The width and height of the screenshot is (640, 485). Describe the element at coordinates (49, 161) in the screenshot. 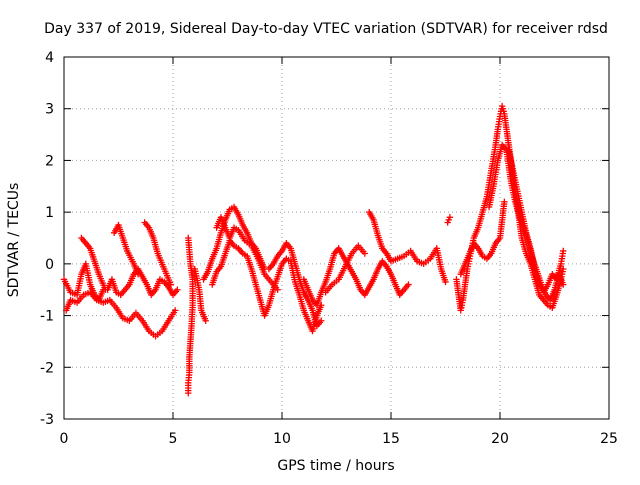

I see `y-tick-label: 2` at that location.